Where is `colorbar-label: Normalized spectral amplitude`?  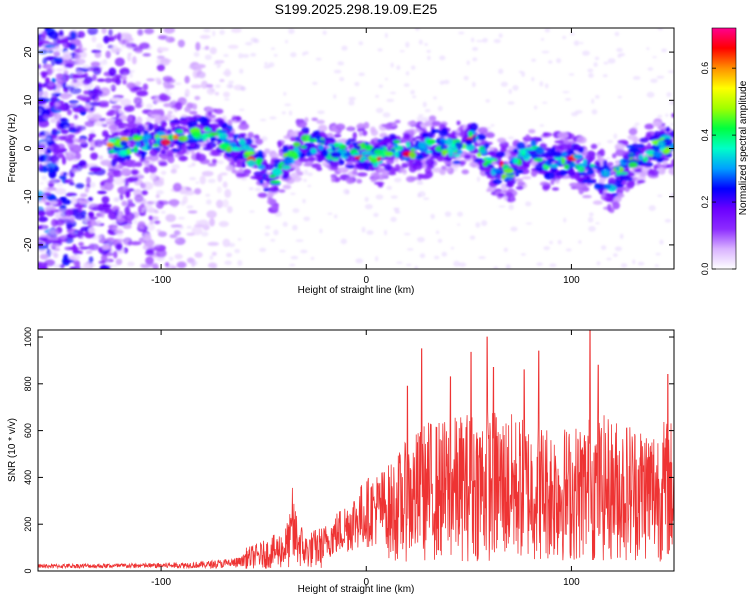 colorbar-label: Normalized spectral amplitude is located at coordinates (743, 147).